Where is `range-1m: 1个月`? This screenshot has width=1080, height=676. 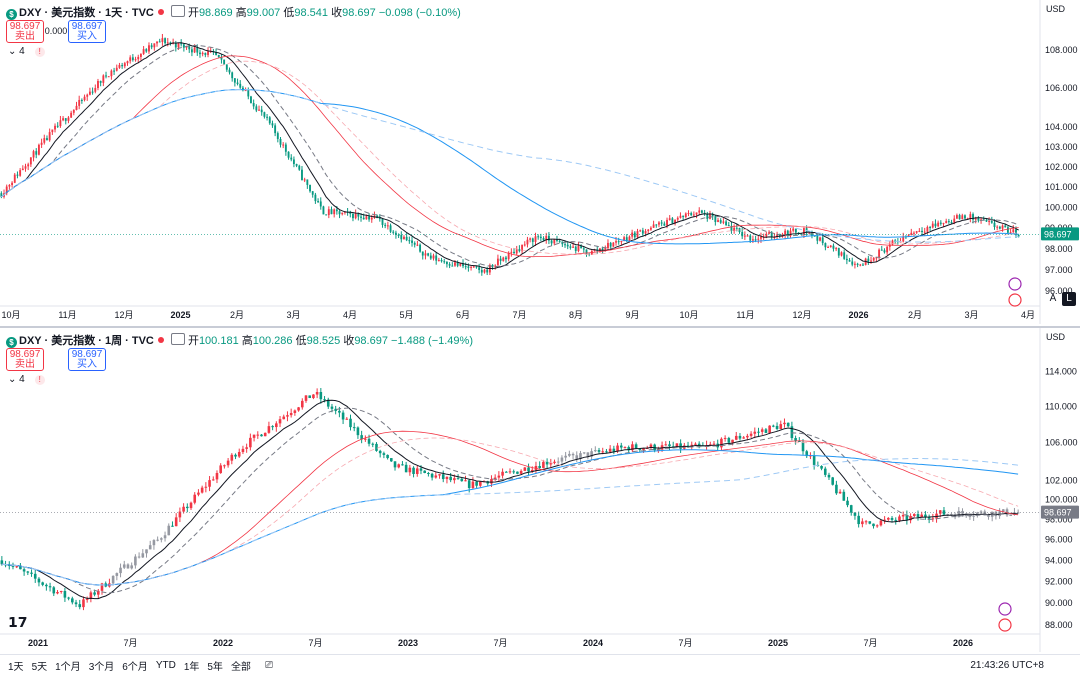 range-1m: 1个月 is located at coordinates (68, 667).